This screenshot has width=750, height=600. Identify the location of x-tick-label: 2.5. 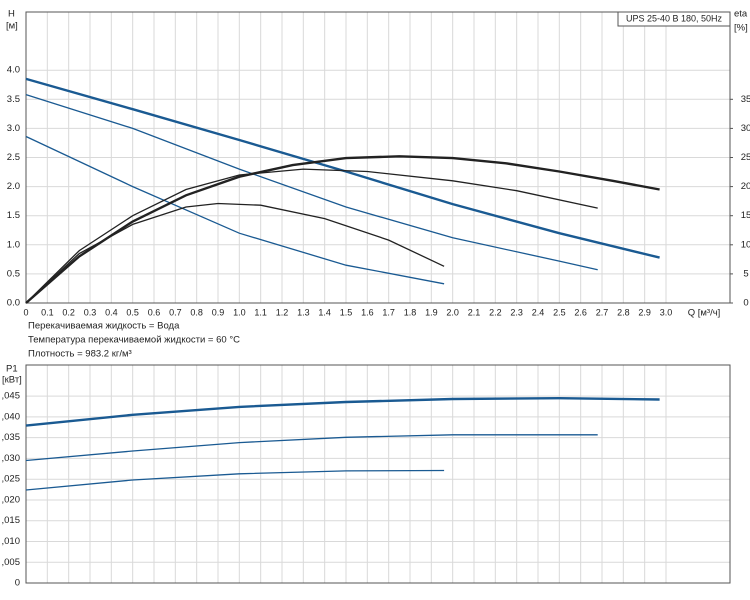
(559, 312).